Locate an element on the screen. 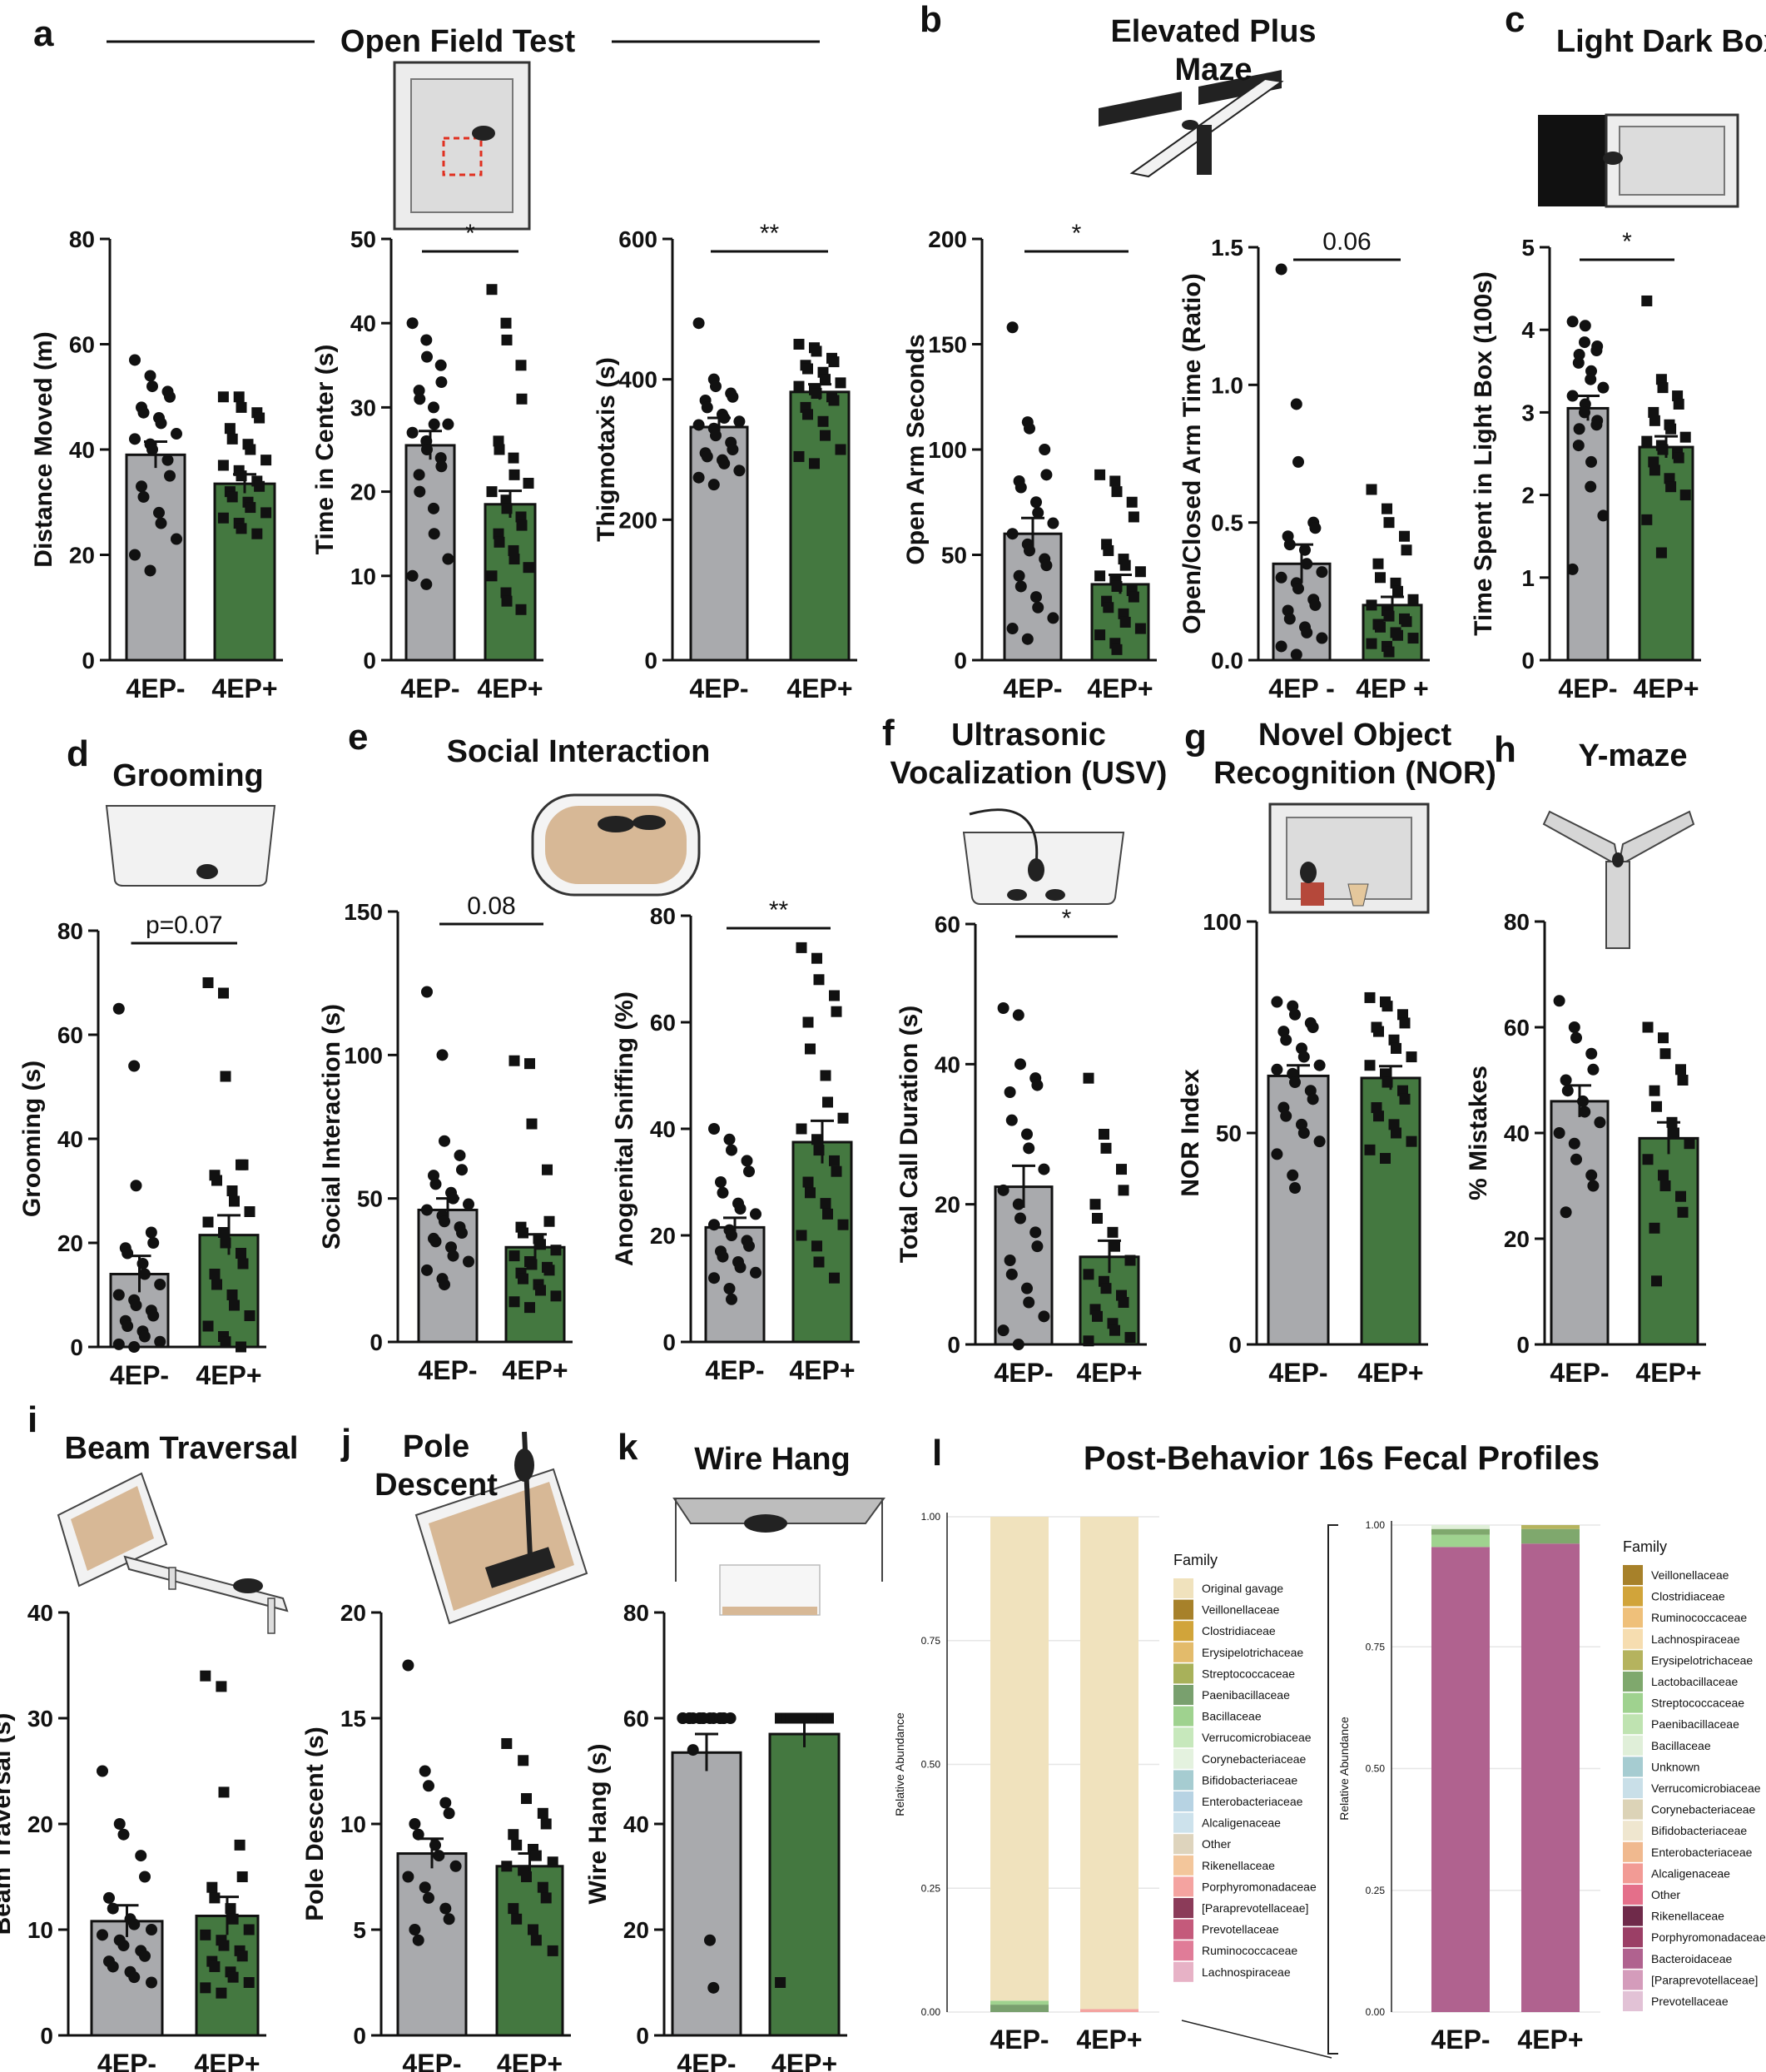 The image size is (1766, 2072). y-tick-label: 30 is located at coordinates (363, 407).